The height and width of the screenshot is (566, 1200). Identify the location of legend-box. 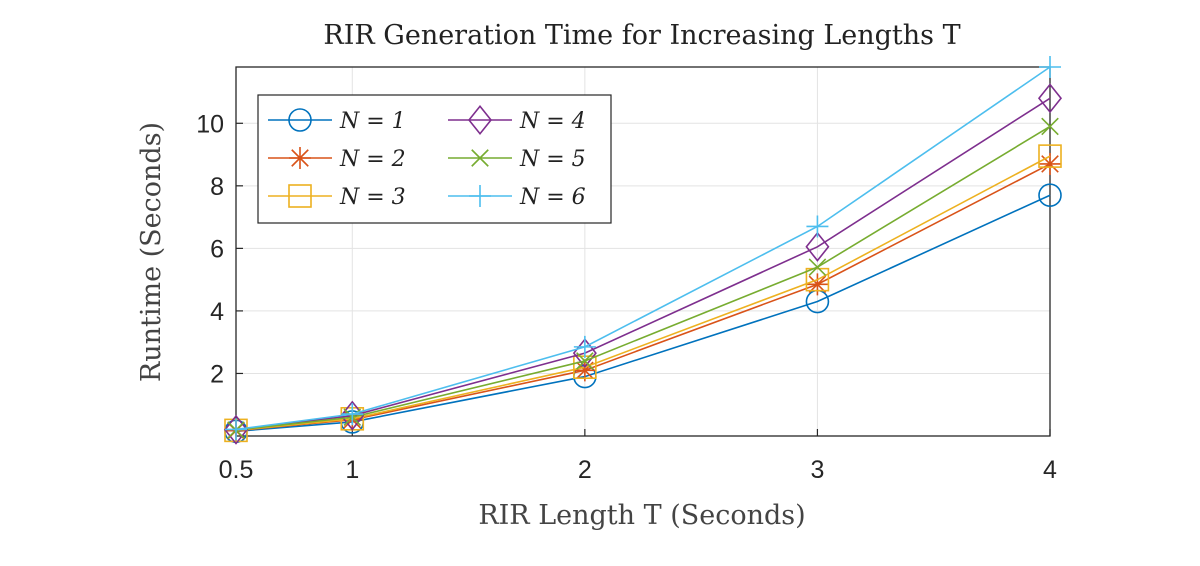
(434, 159).